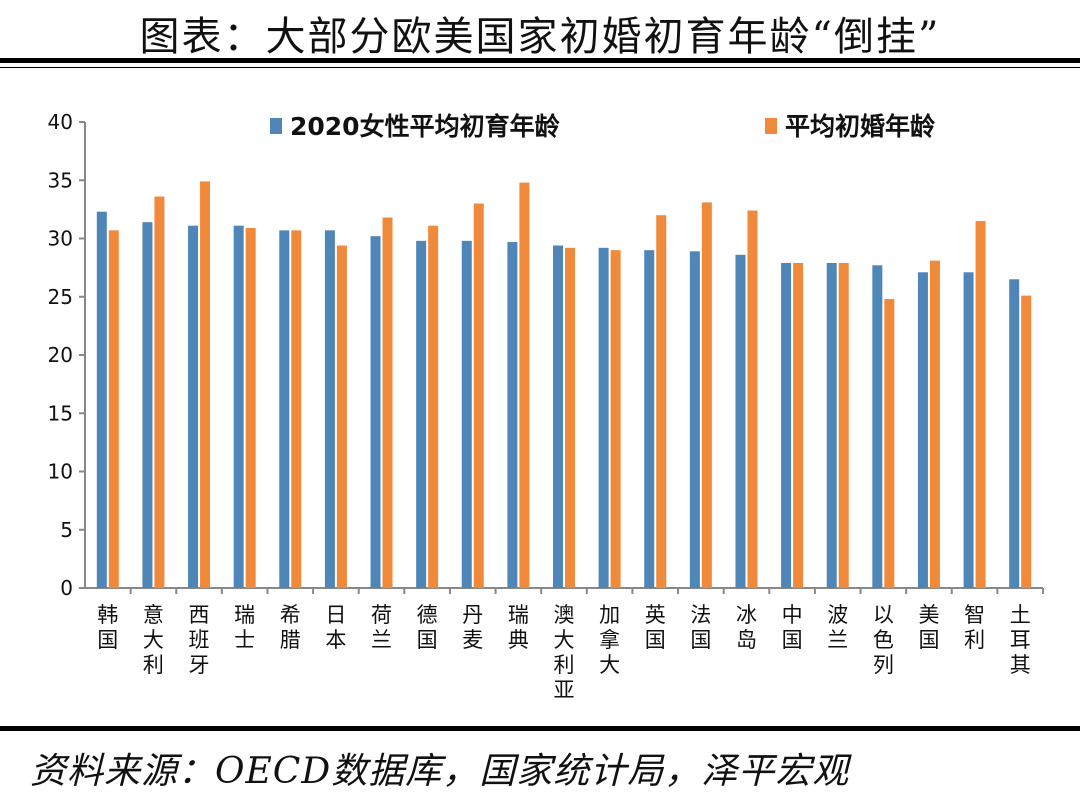 Image resolution: width=1080 pixels, height=802 pixels. I want to click on y-tick-label: 35, so click(60, 180).